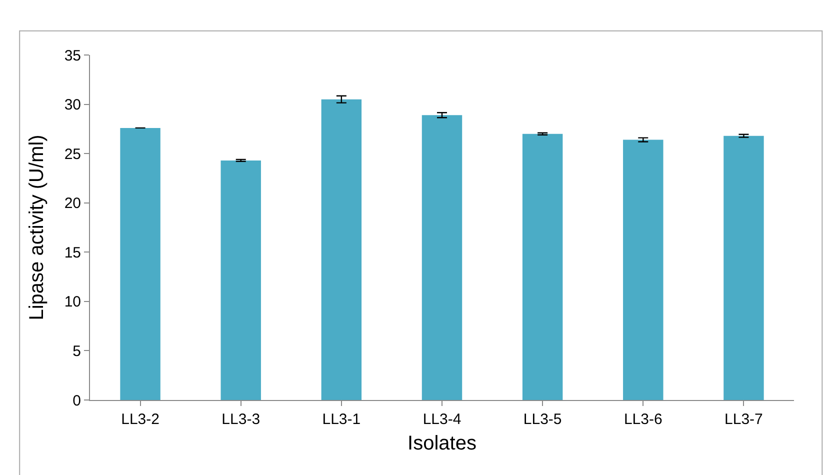 The height and width of the screenshot is (475, 839). I want to click on y-tick-label: 20, so click(72, 203).